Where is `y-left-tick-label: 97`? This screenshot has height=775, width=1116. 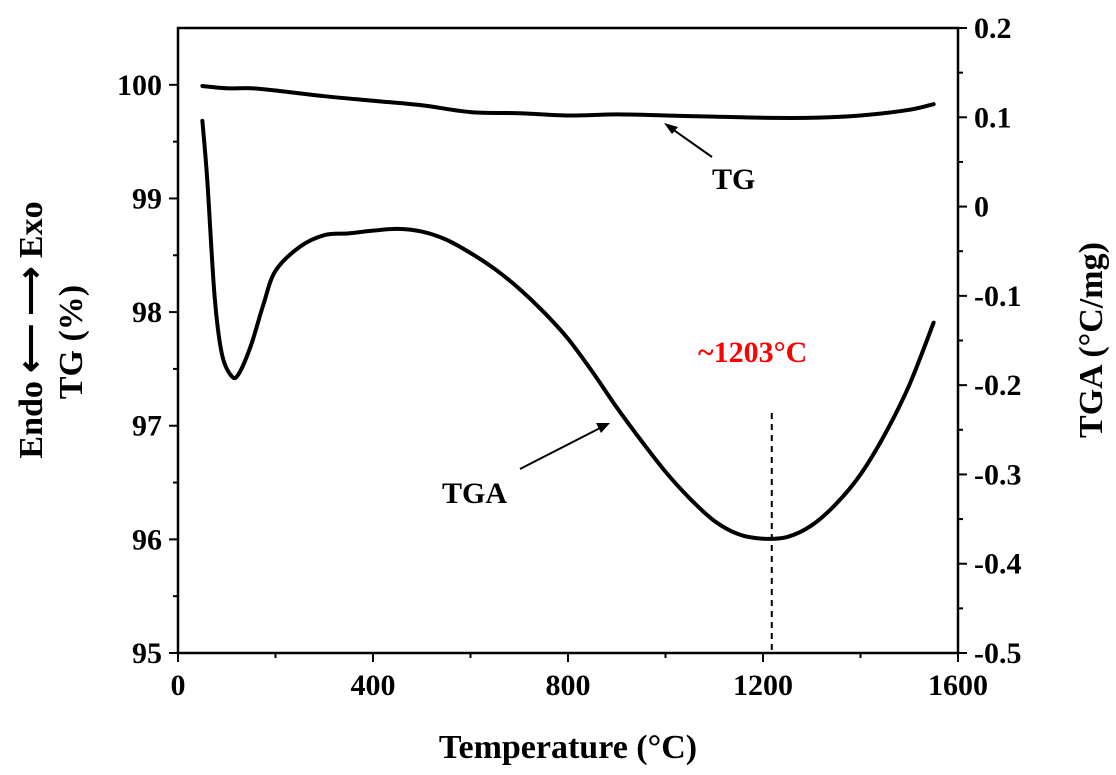 y-left-tick-label: 97 is located at coordinates (147, 426).